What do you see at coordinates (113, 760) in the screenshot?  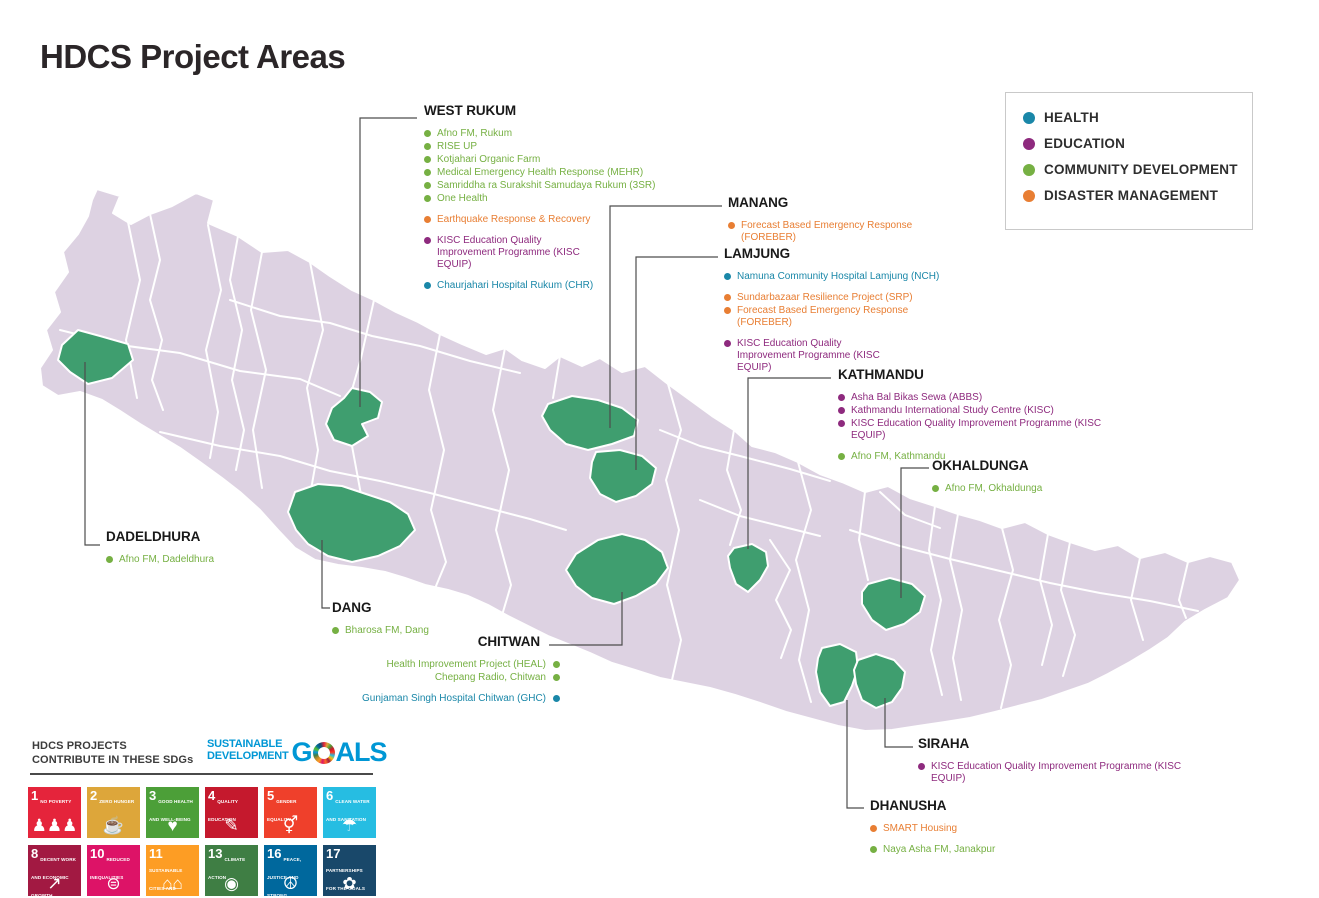 I see `sdg-heading-line2: CONTRIBUTE IN THESE SDGs` at bounding box center [113, 760].